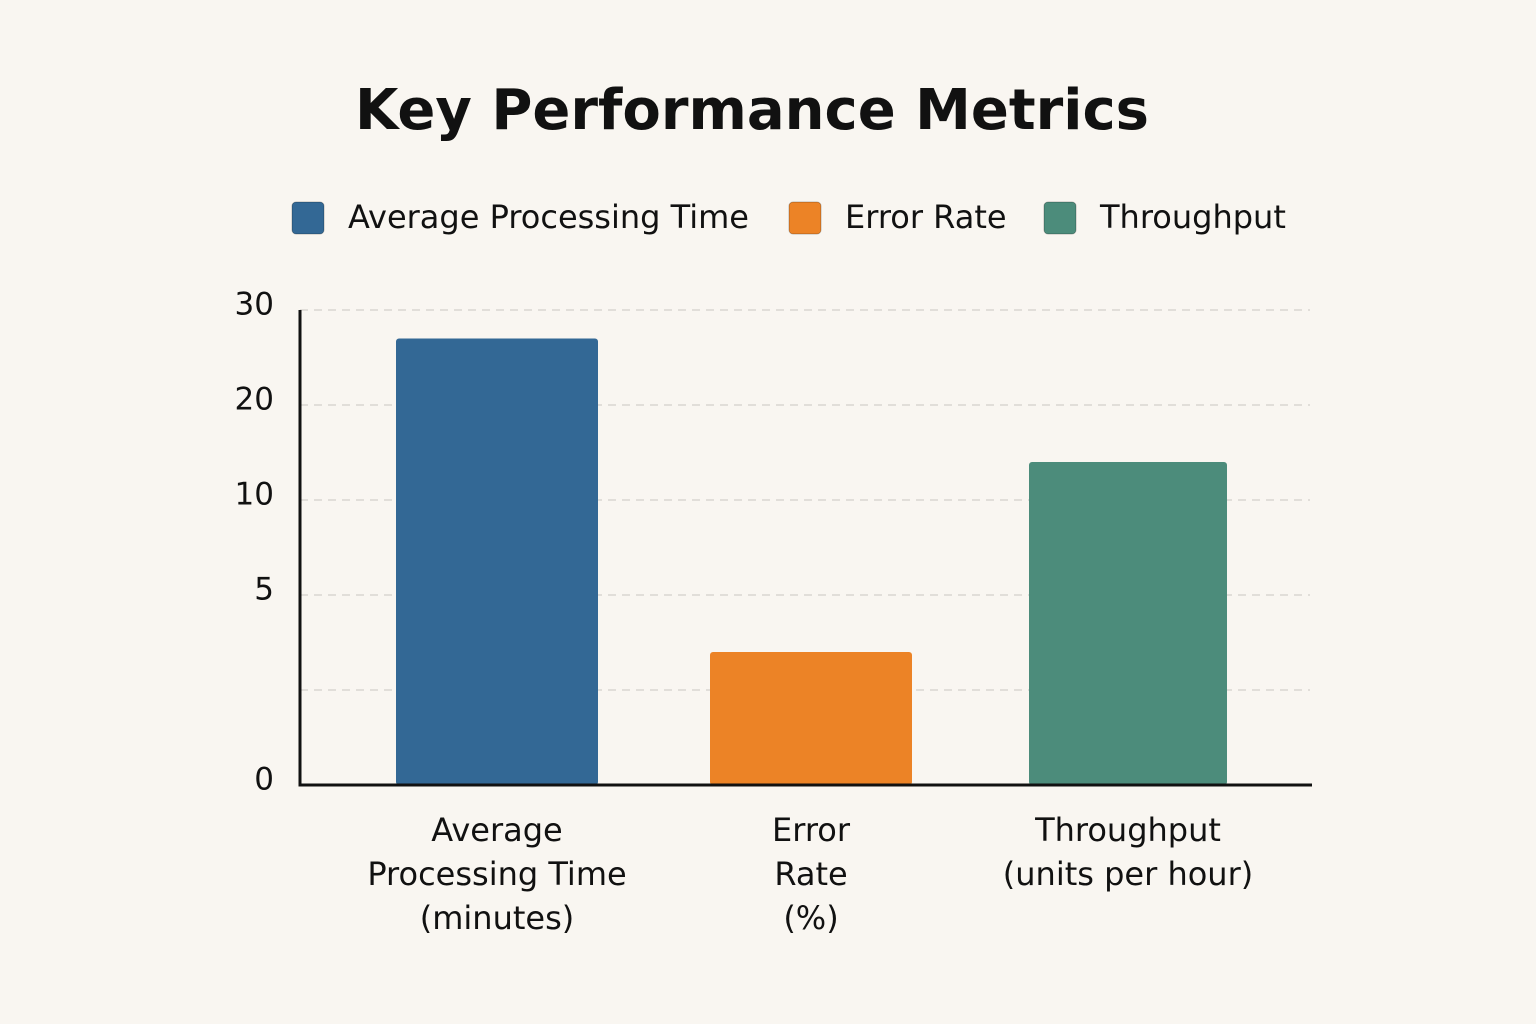 The height and width of the screenshot is (1024, 1536). What do you see at coordinates (811, 874) in the screenshot?
I see `x-tick-label: Error Rate (%)` at bounding box center [811, 874].